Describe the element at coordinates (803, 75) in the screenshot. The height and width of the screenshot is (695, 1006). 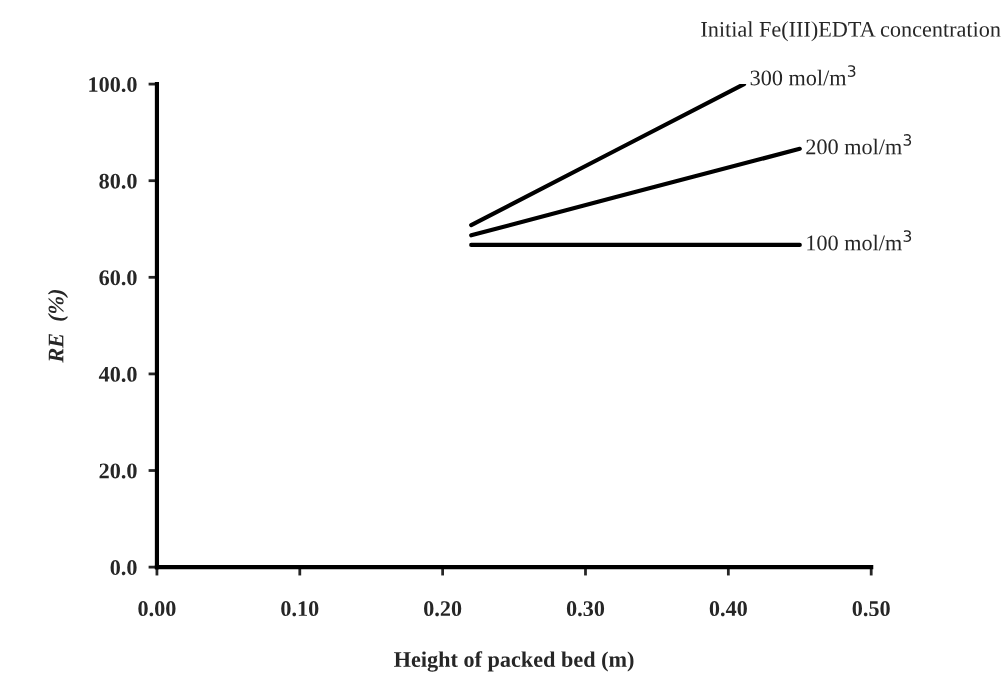
I see `series-label: 300 mol/m$^{3}$` at that location.